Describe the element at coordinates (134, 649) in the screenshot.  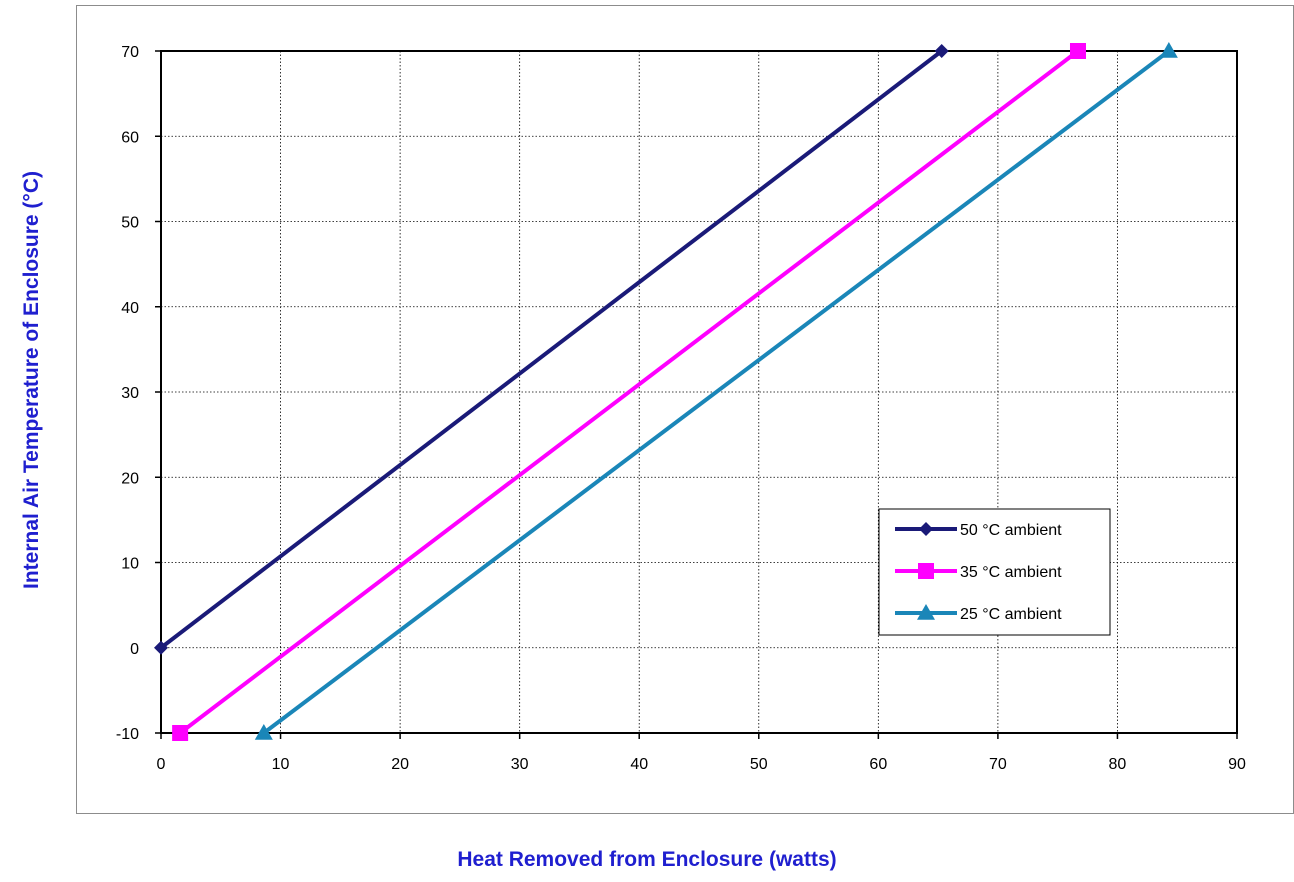
I see `y-tick-label: 0` at that location.